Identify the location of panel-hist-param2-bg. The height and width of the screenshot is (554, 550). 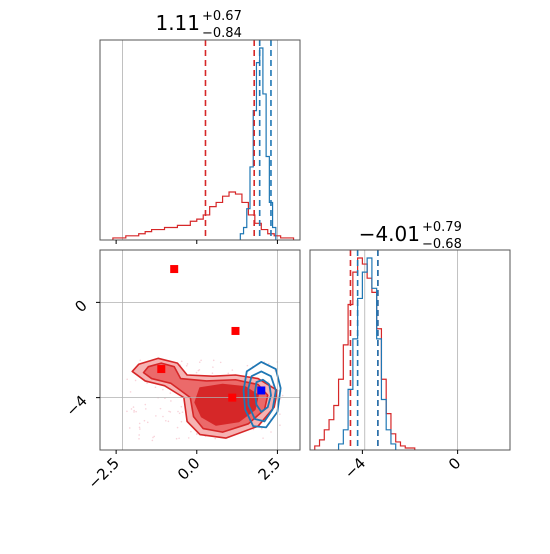
(410, 350).